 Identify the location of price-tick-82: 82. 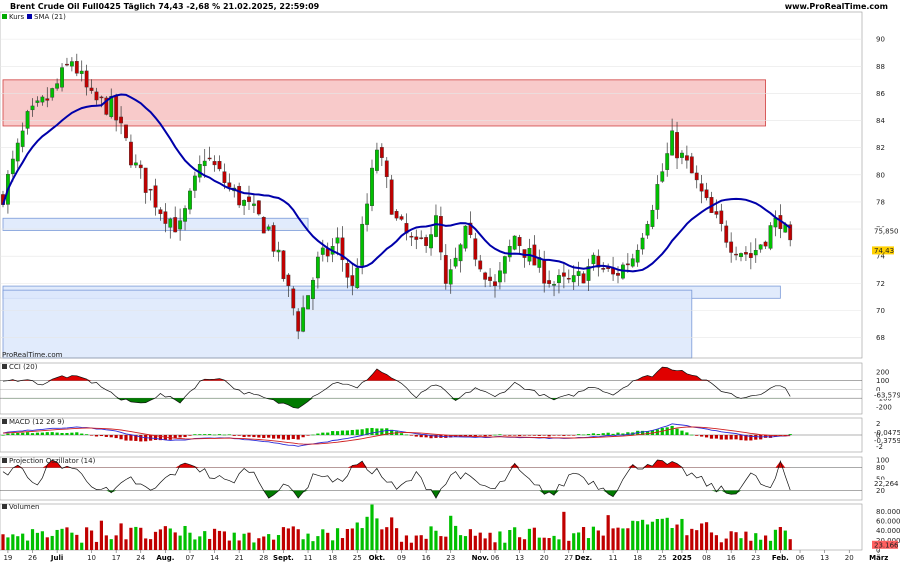
(880, 148).